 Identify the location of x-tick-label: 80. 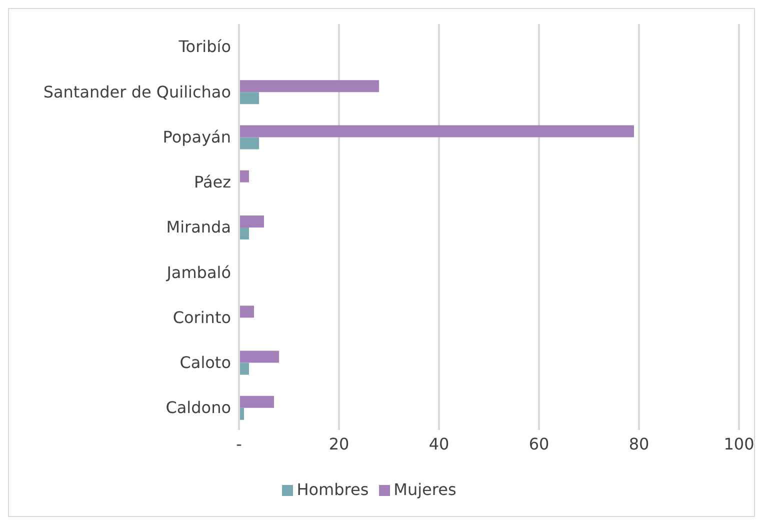
(639, 444).